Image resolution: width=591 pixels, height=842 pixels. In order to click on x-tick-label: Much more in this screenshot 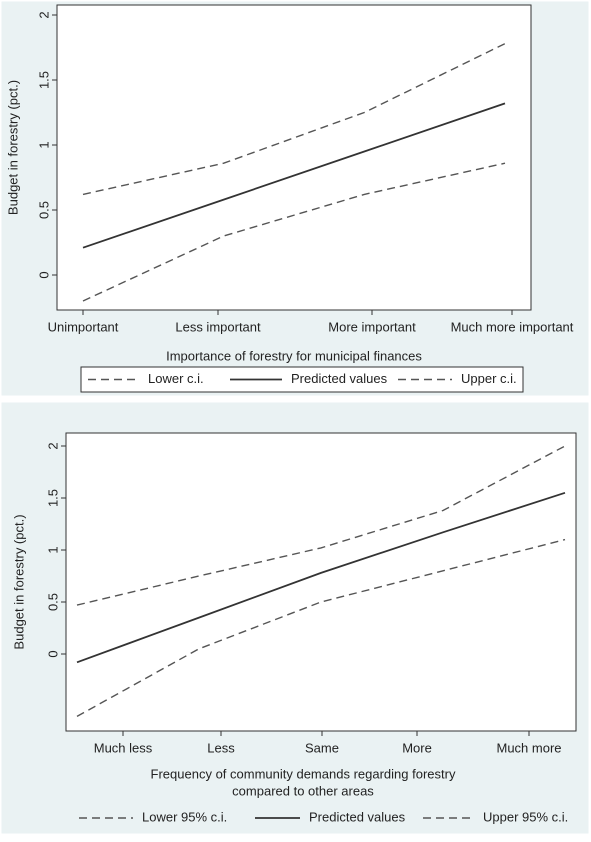, I will do `click(528, 747)`.